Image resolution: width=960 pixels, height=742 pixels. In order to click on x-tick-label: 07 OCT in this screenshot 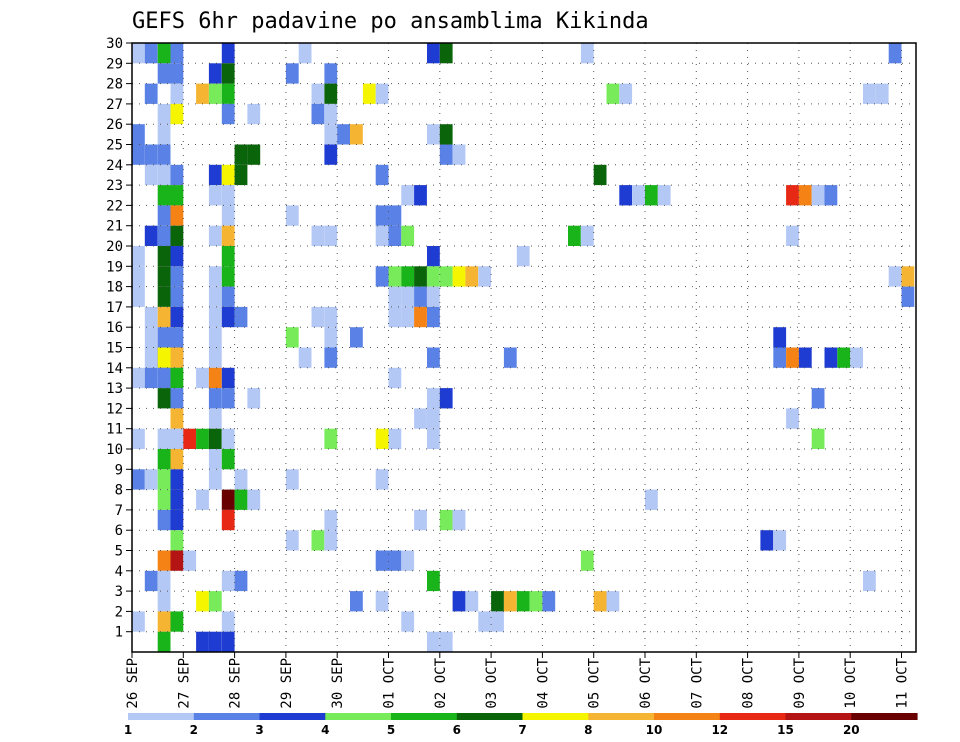, I will do `click(697, 682)`.